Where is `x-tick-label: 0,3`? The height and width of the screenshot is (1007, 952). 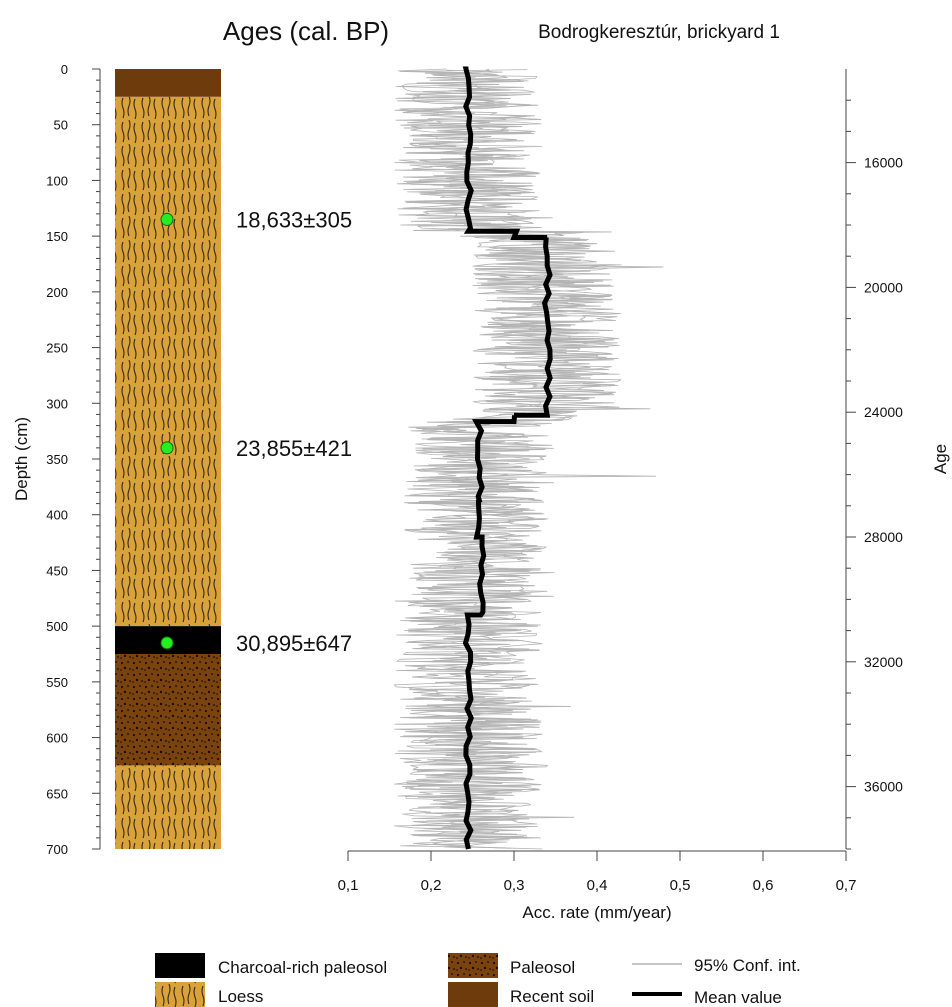 x-tick-label: 0,3 is located at coordinates (514, 885).